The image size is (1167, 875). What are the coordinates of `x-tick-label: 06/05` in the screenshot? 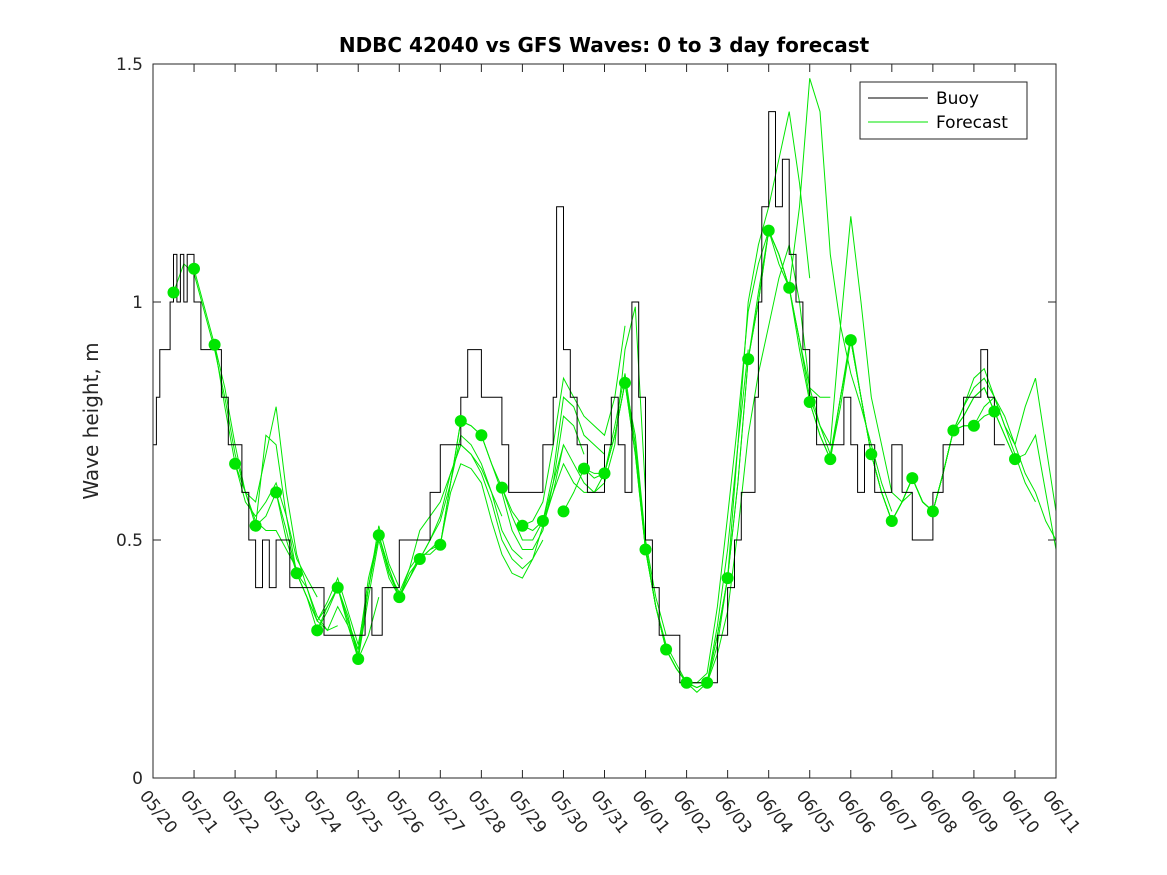 It's located at (815, 812).